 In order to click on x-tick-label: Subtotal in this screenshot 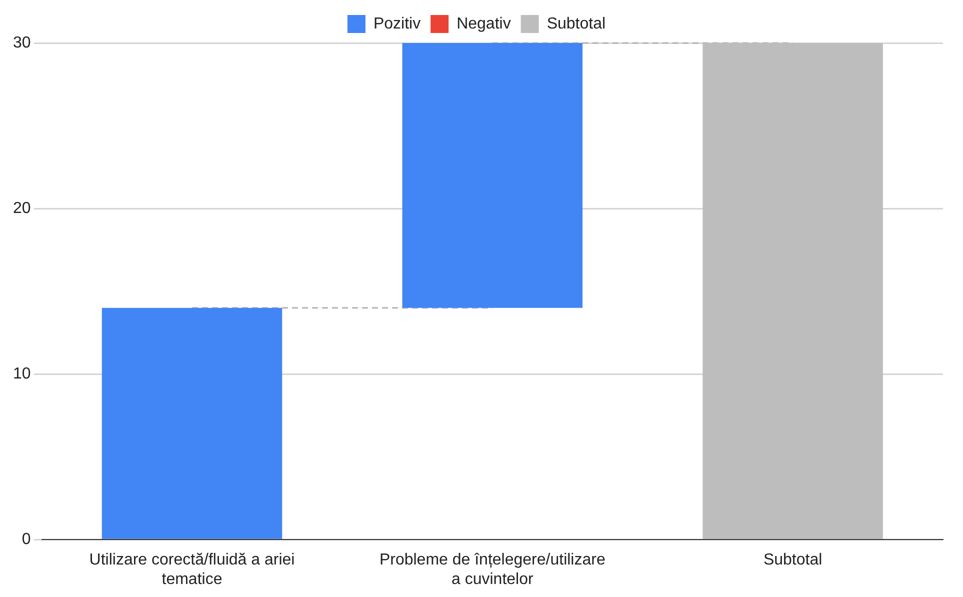, I will do `click(792, 560)`.